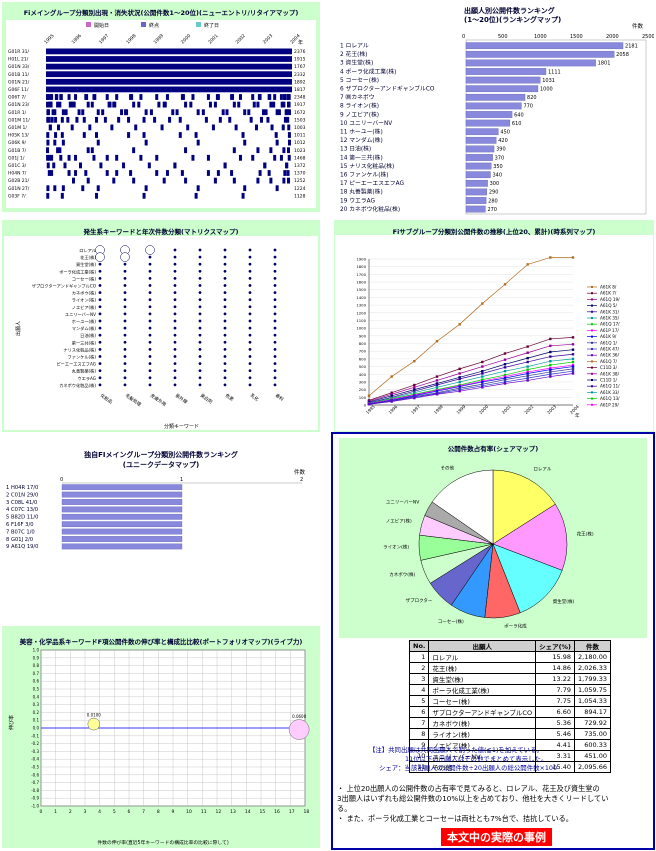  What do you see at coordinates (169, 81) in the screenshot?
I see `timeline-bar` at bounding box center [169, 81].